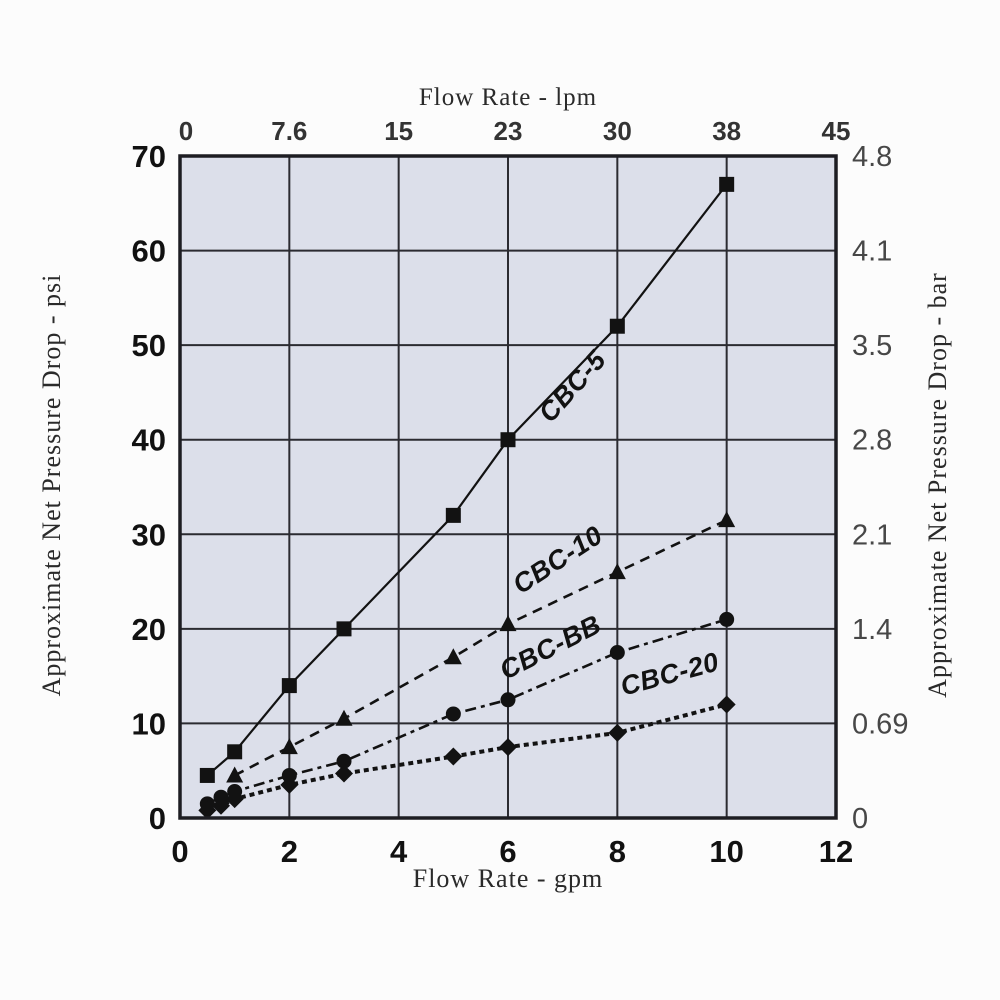 The width and height of the screenshot is (1000, 1000). What do you see at coordinates (149, 723) in the screenshot?
I see `left-tick-label: 10` at bounding box center [149, 723].